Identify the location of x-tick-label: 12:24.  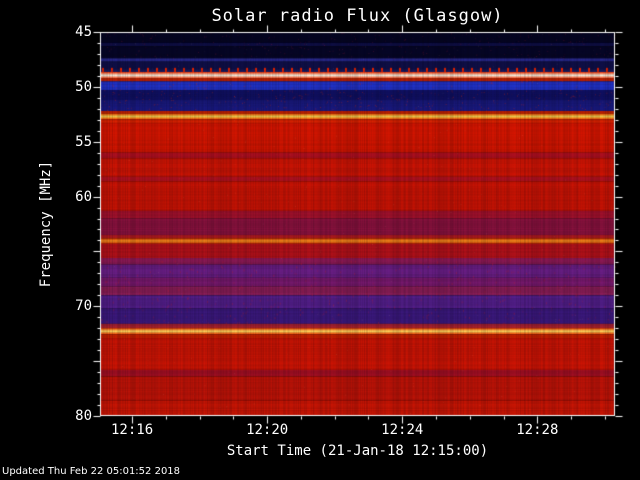
(402, 430).